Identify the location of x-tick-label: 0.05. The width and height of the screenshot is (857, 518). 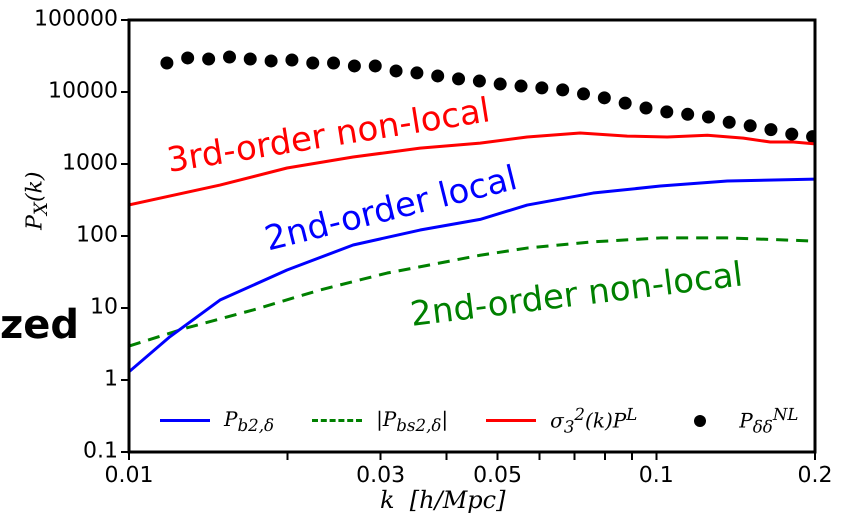
(497, 475).